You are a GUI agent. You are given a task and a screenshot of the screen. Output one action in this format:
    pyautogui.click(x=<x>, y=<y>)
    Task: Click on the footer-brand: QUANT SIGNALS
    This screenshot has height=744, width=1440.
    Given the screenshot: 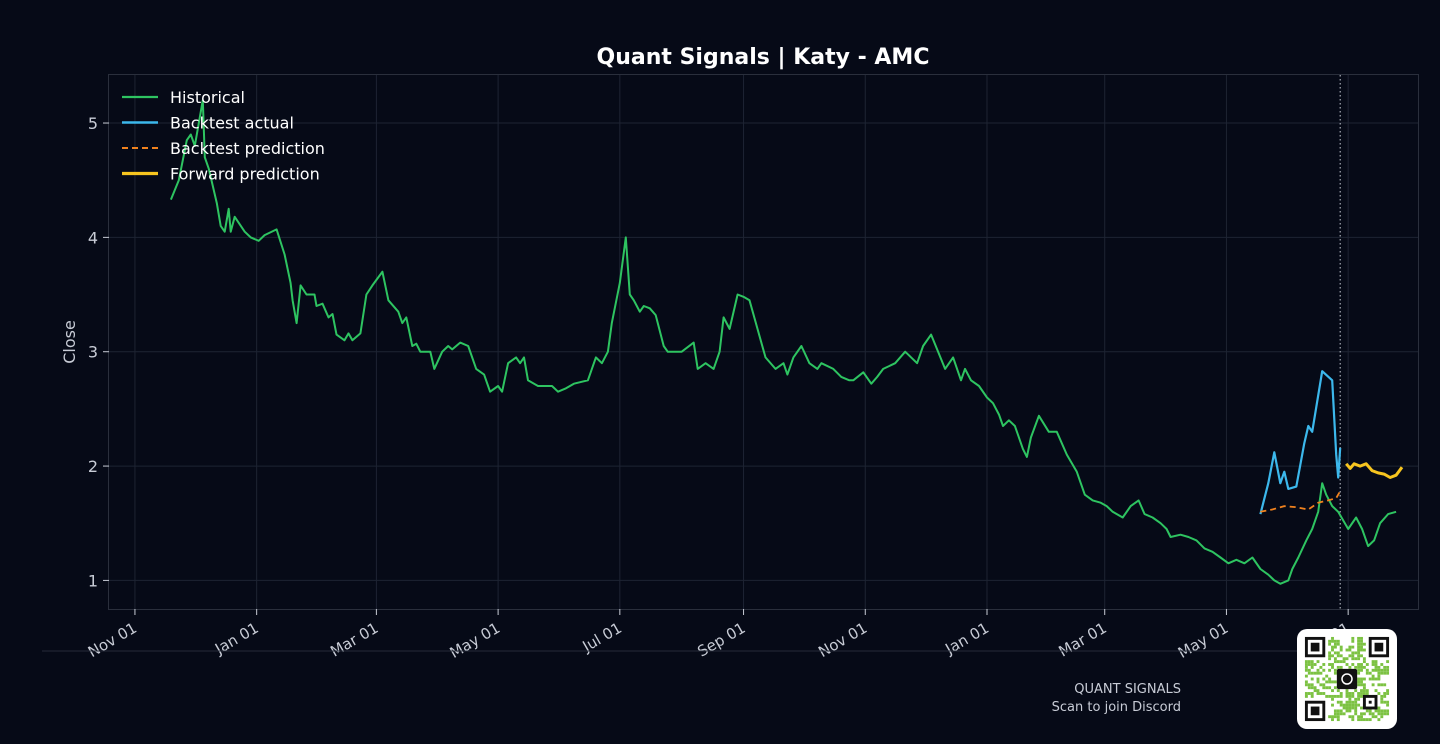 What is the action you would take?
    pyautogui.click(x=1127, y=689)
    